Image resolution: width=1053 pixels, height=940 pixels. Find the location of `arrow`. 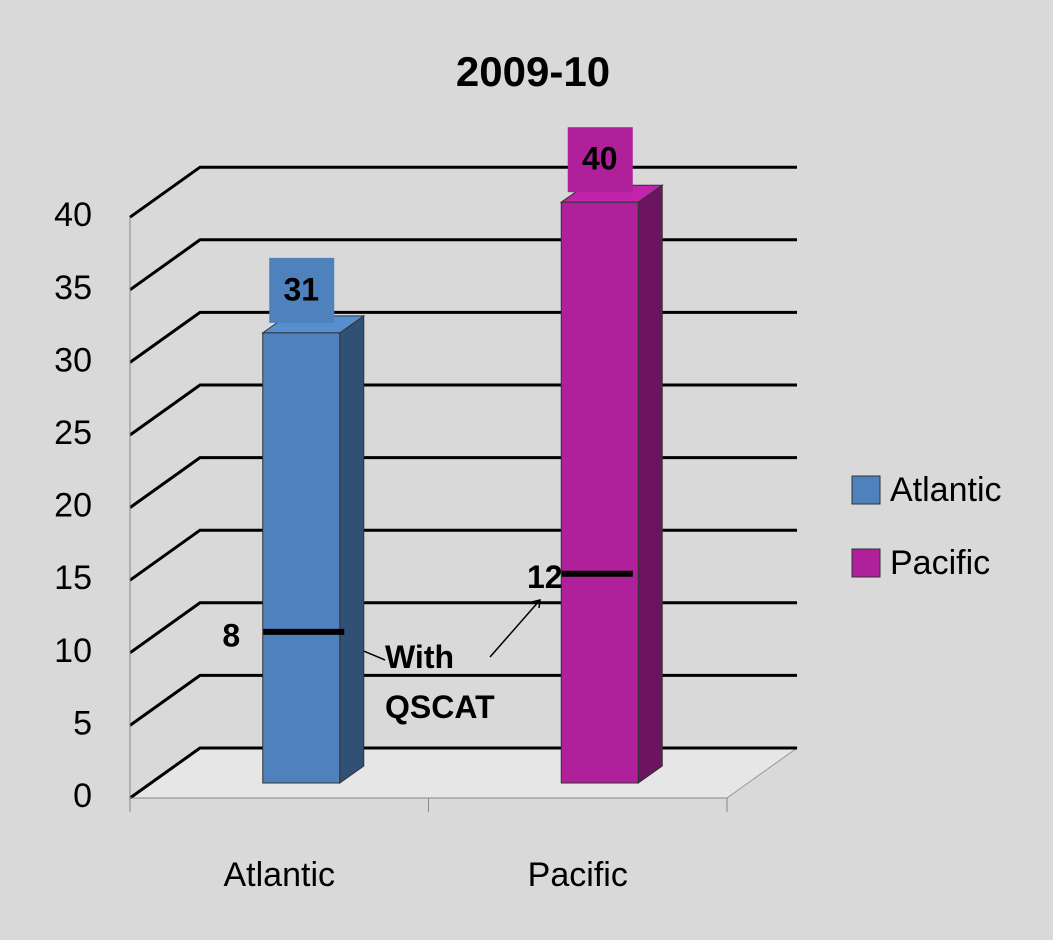

arrow is located at coordinates (515, 628).